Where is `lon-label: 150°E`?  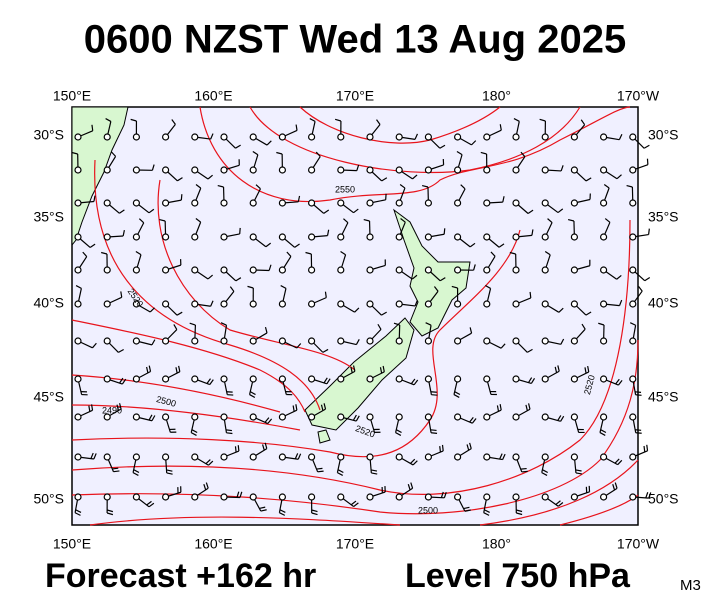 lon-label: 150°E is located at coordinates (72, 96).